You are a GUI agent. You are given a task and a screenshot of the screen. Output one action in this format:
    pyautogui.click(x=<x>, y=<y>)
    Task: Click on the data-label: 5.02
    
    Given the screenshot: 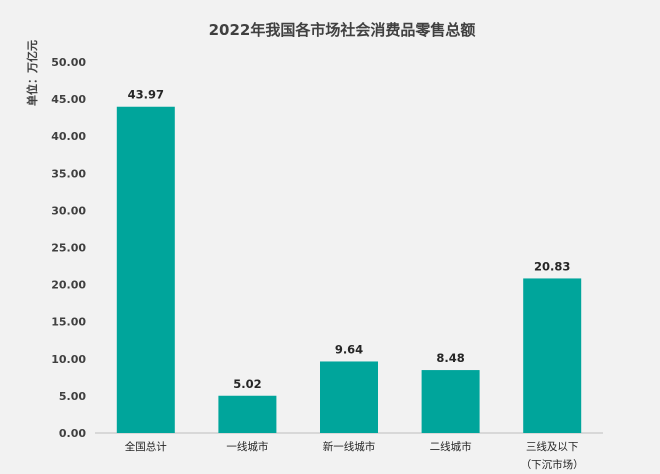 What is the action you would take?
    pyautogui.click(x=247, y=384)
    